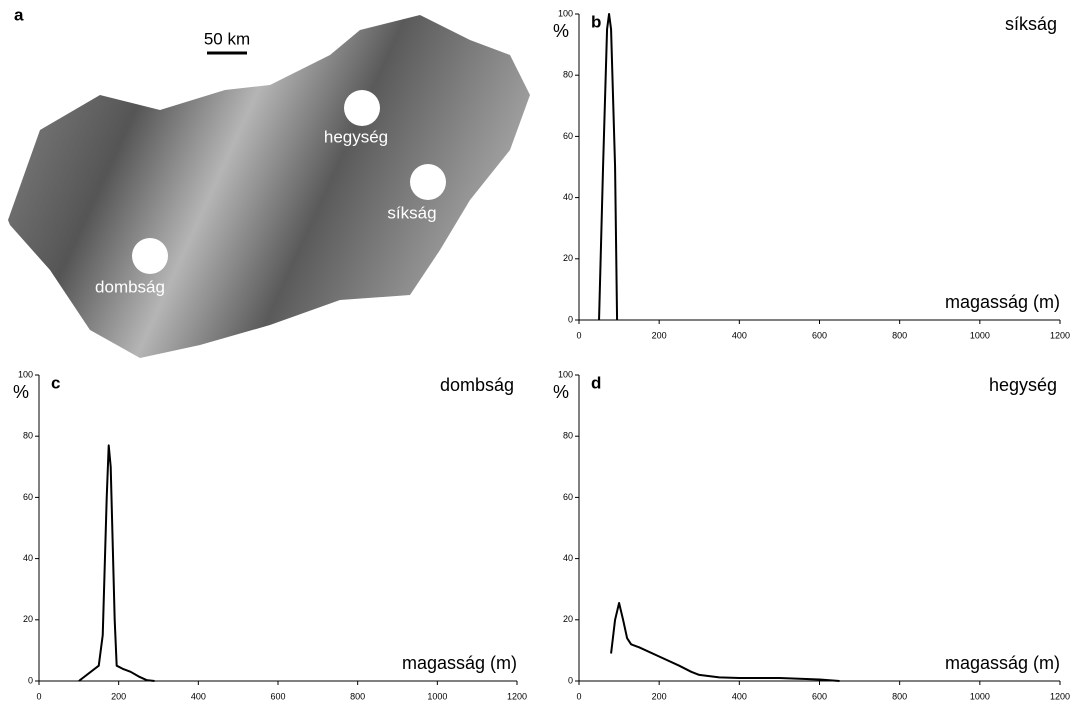 This screenshot has width=1081, height=704. Describe the element at coordinates (356, 136) in the screenshot. I see `site-label: hegység` at that location.